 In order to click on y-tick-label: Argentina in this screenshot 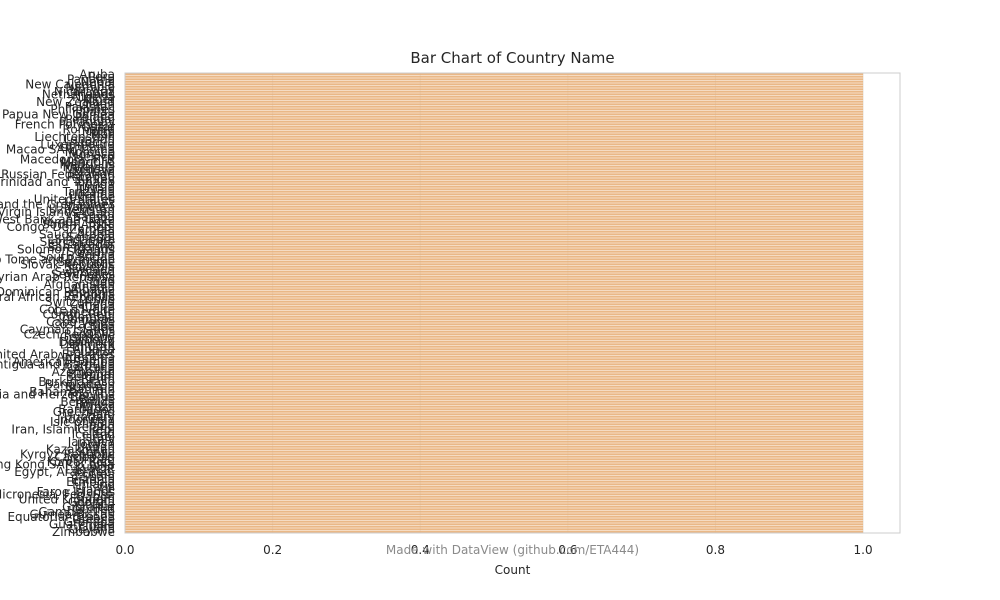, I will do `click(85, 357)`.